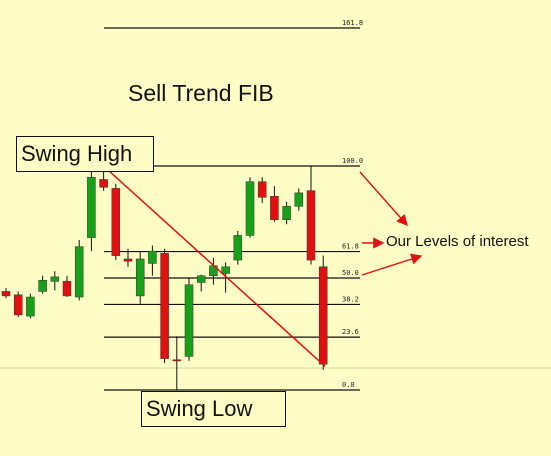  Describe the element at coordinates (85, 154) in the screenshot. I see `swing-high-label: Swing High` at that location.